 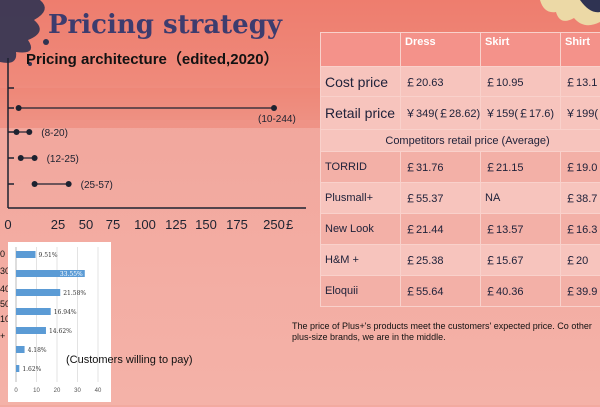 I want to click on competitor-row: H&M +￡25.38￡15.67￡20, so click(x=460, y=260).